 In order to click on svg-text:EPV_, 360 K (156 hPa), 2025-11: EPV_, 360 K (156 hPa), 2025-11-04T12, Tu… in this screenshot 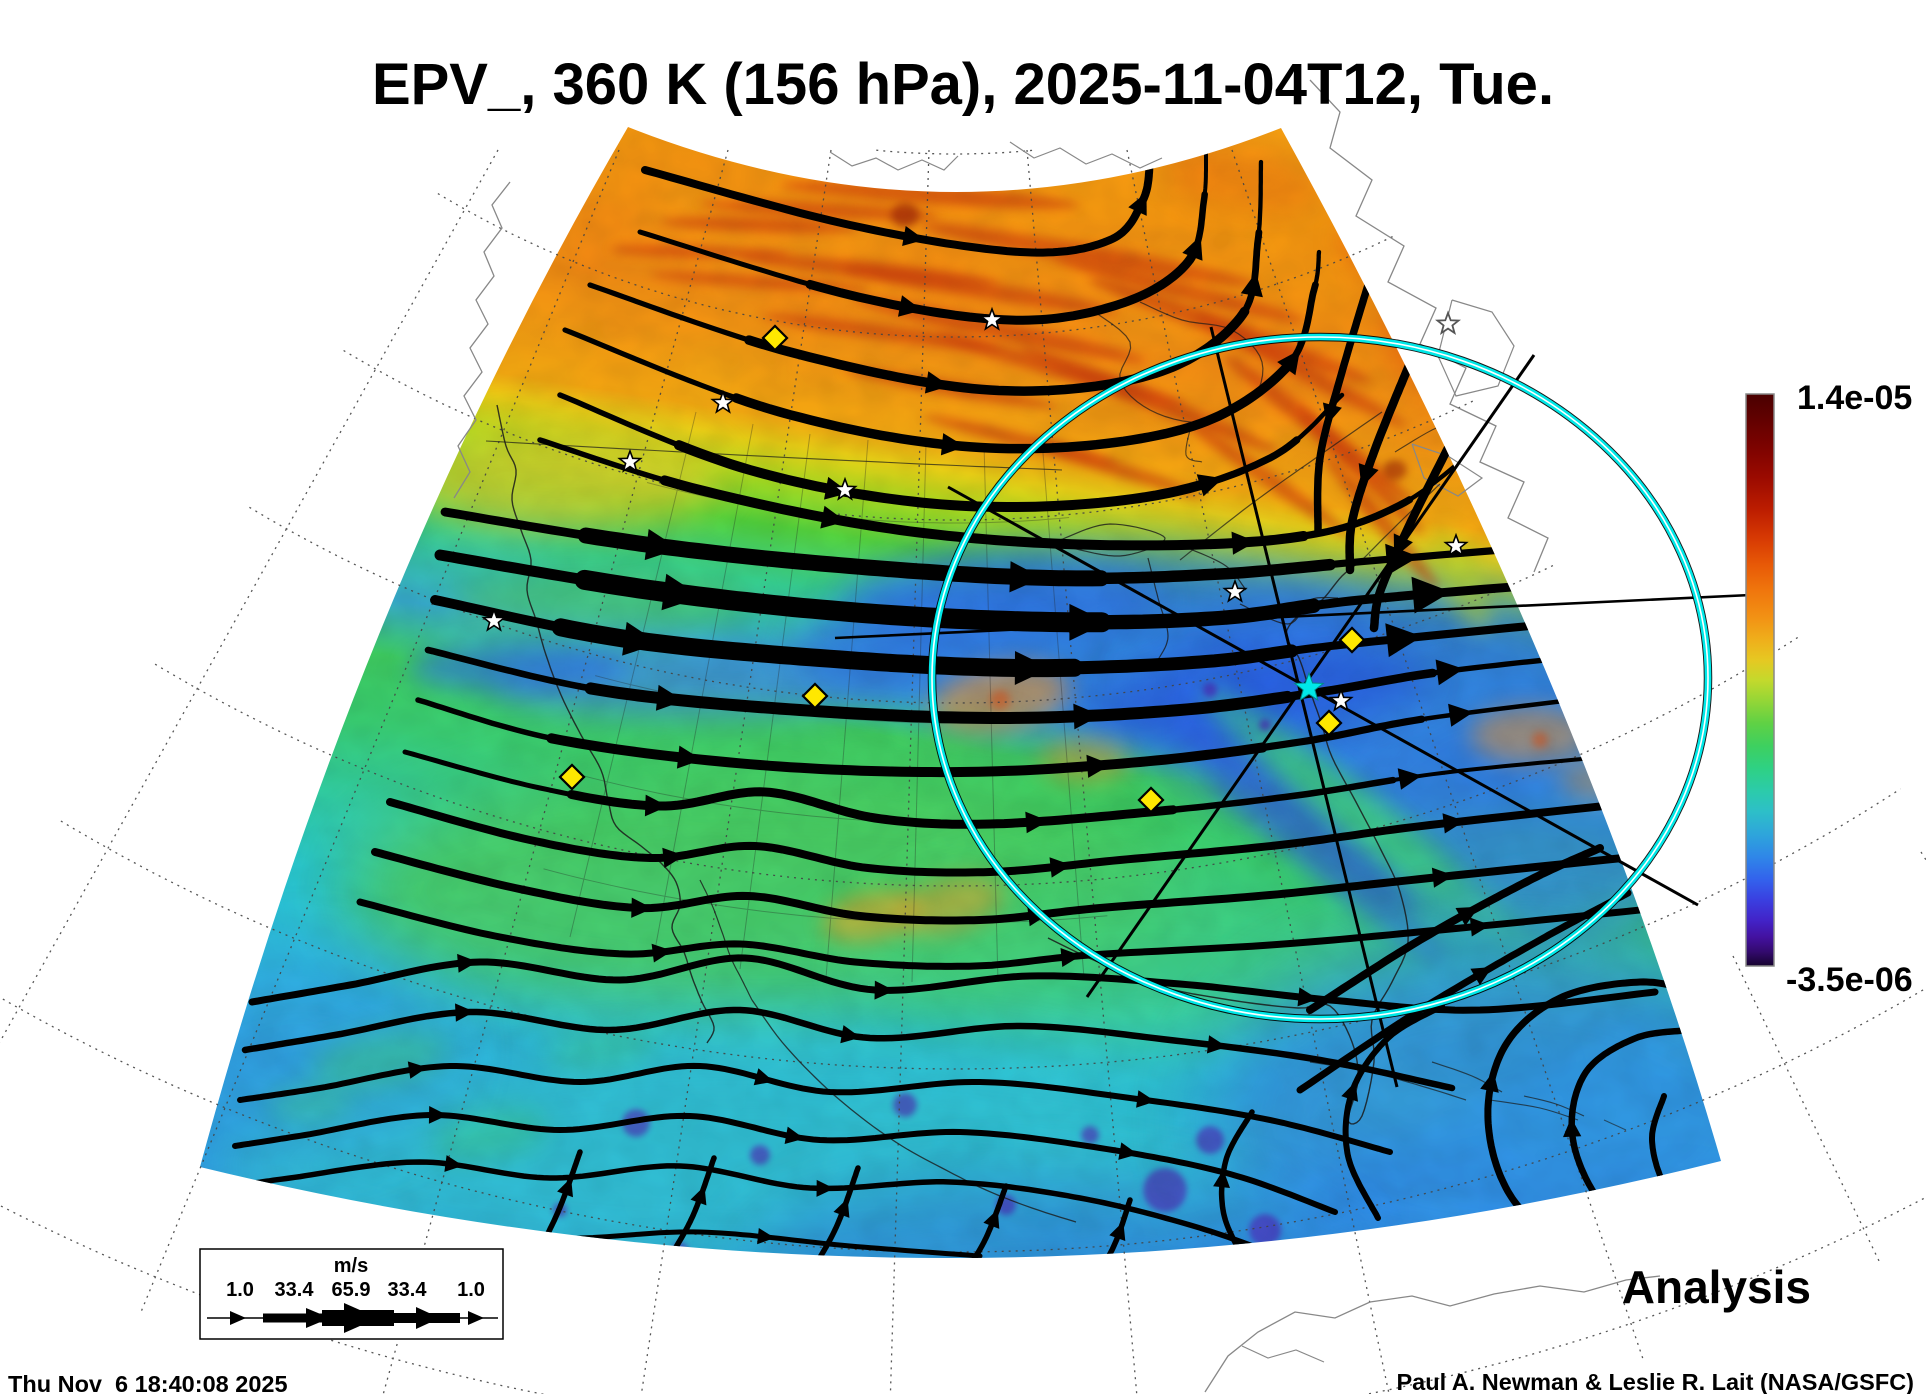, I will do `click(963, 84)`.